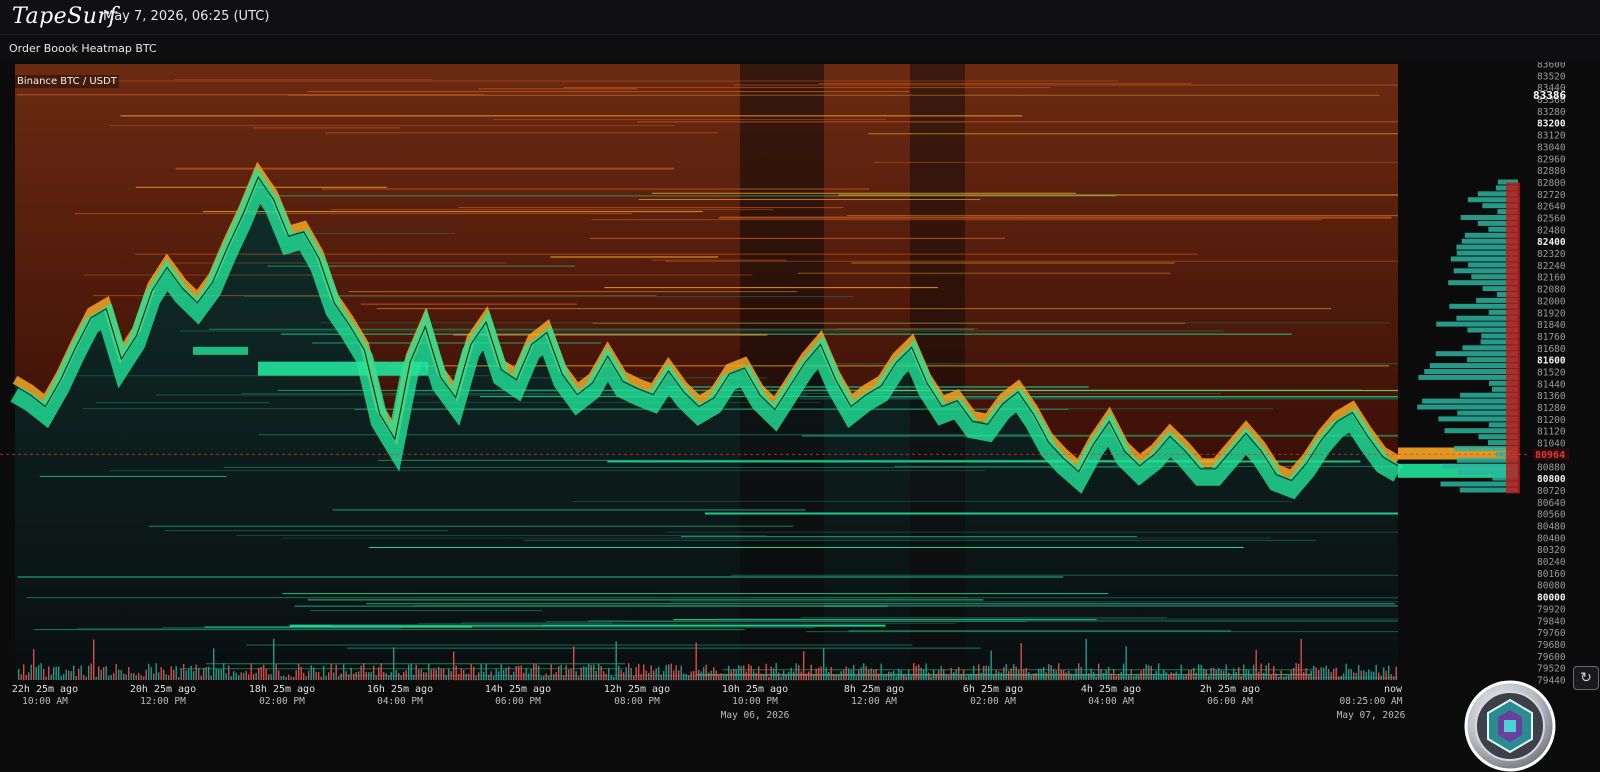  I want to click on x-axis-time-label: 02:00 PM, so click(282, 701).